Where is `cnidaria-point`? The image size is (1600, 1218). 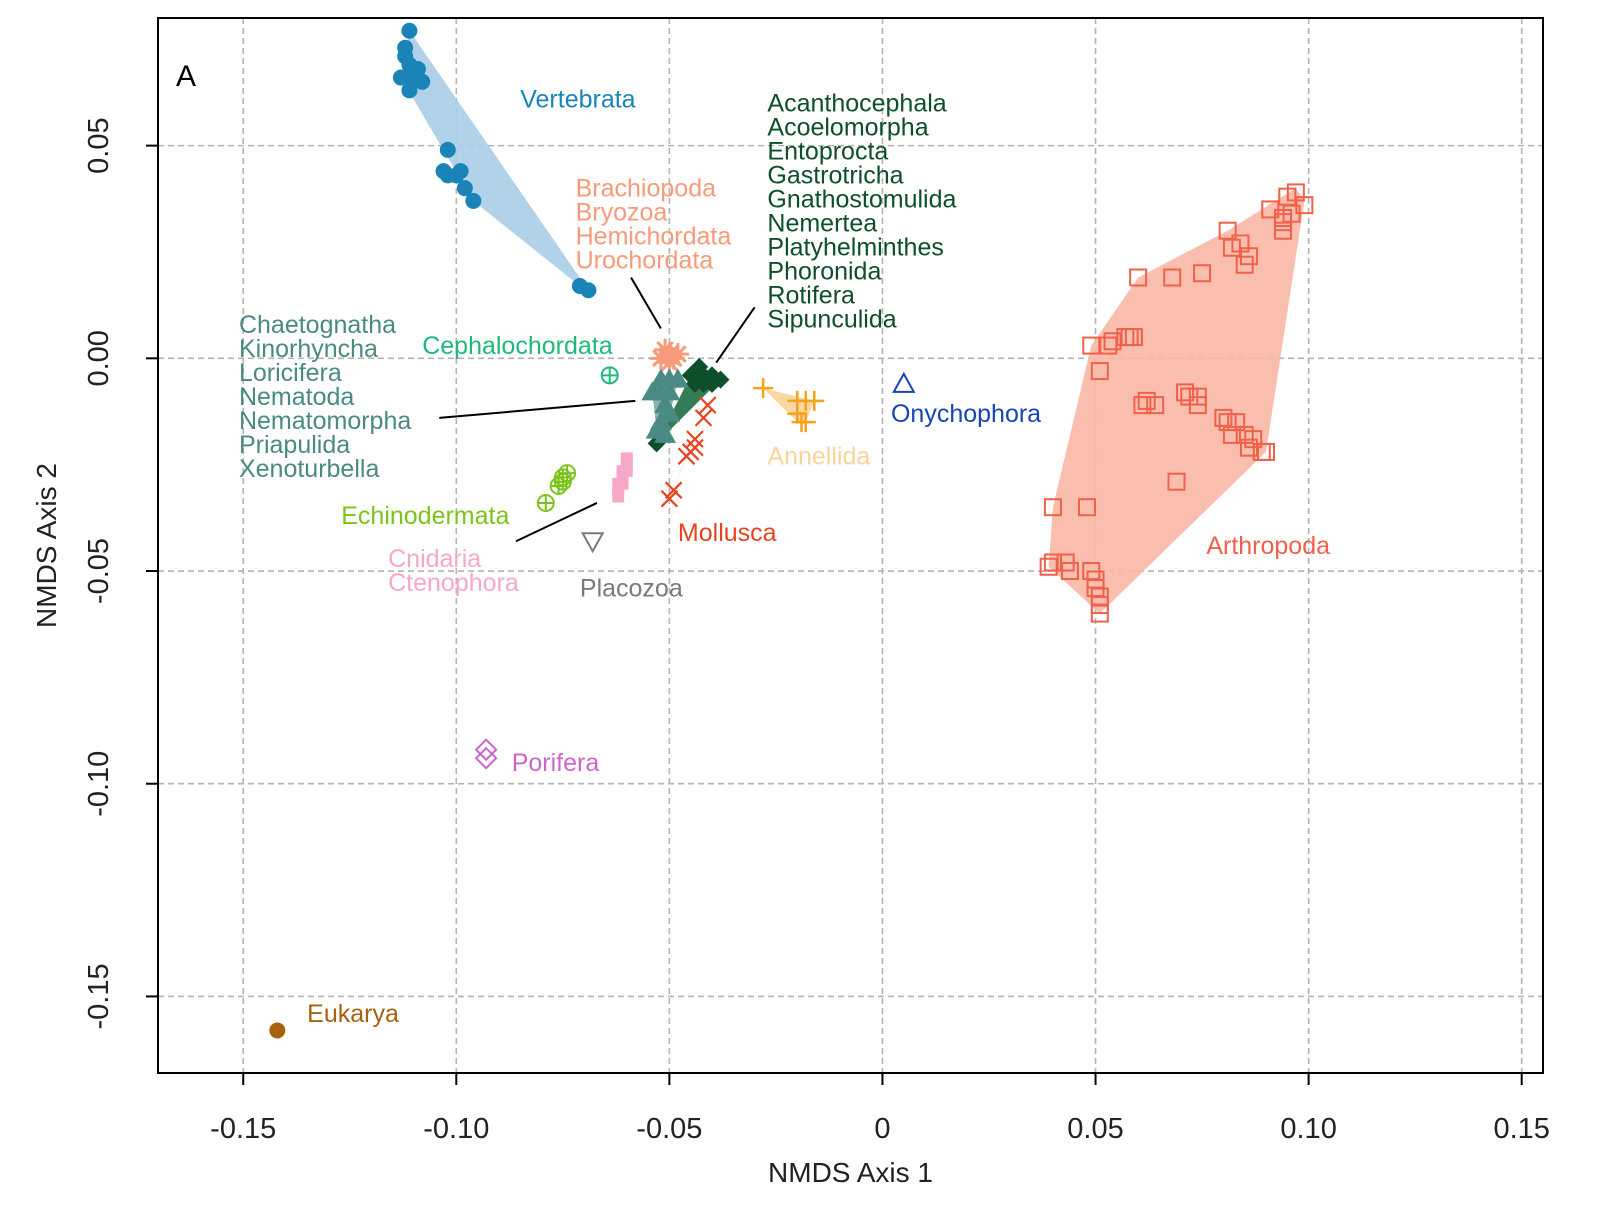
cnidaria-point is located at coordinates (618, 494).